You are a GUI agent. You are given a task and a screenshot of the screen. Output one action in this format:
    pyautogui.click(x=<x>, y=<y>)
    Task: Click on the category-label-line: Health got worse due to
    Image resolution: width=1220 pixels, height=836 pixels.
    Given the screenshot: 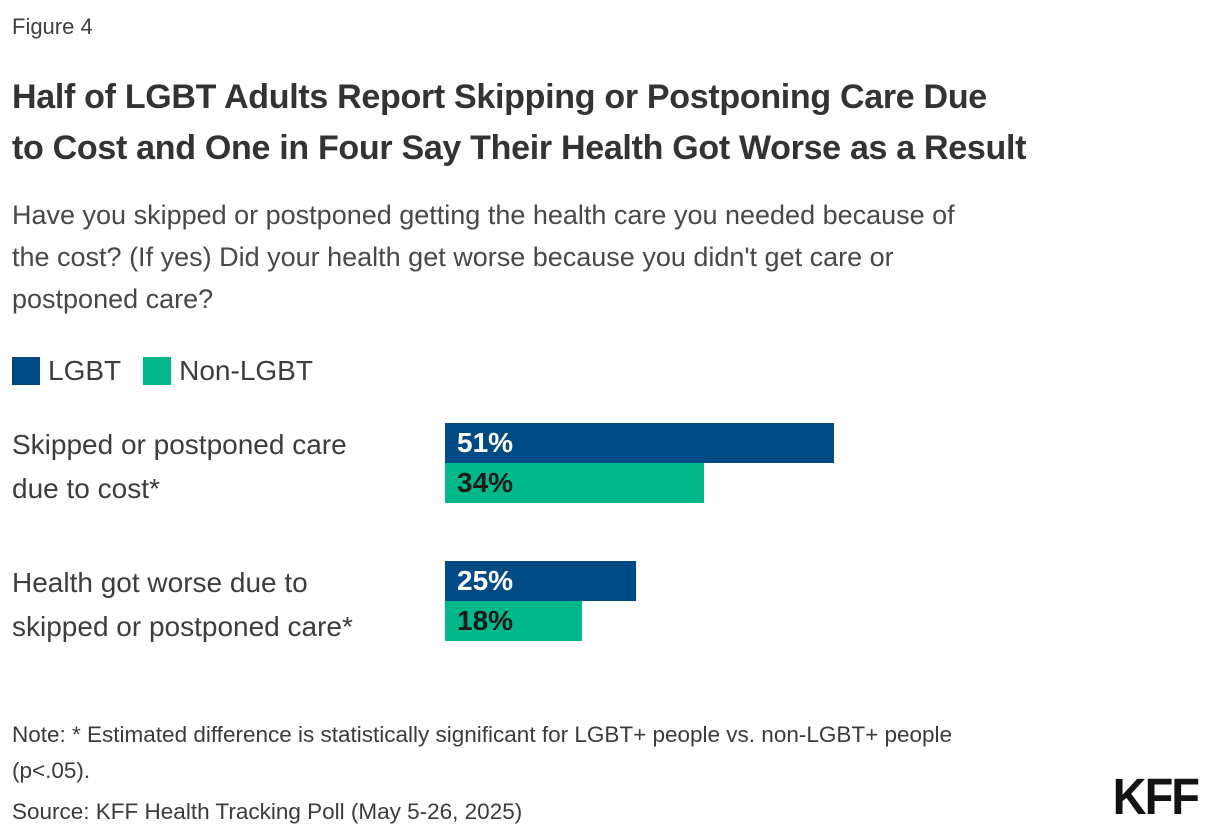 What is the action you would take?
    pyautogui.click(x=160, y=582)
    